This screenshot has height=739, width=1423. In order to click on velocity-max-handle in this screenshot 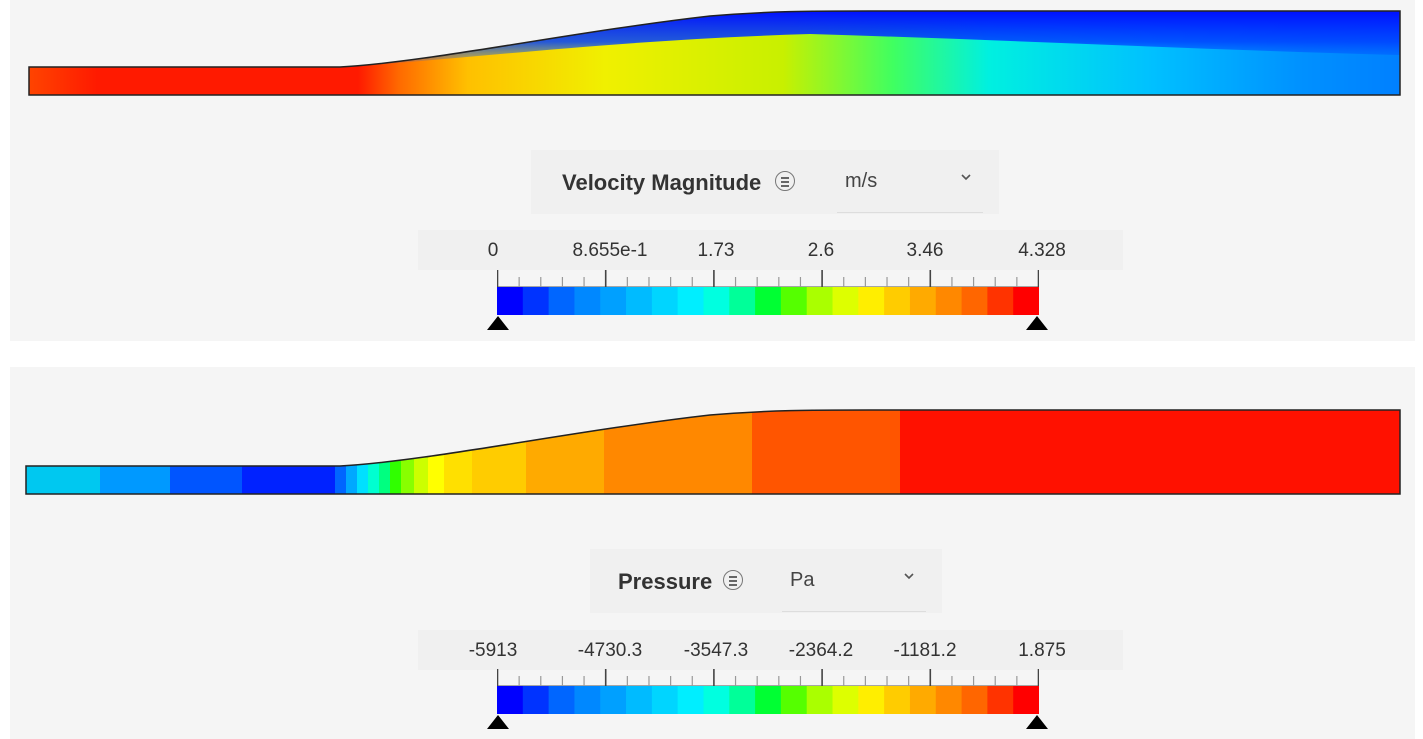, I will do `click(1037, 323)`.